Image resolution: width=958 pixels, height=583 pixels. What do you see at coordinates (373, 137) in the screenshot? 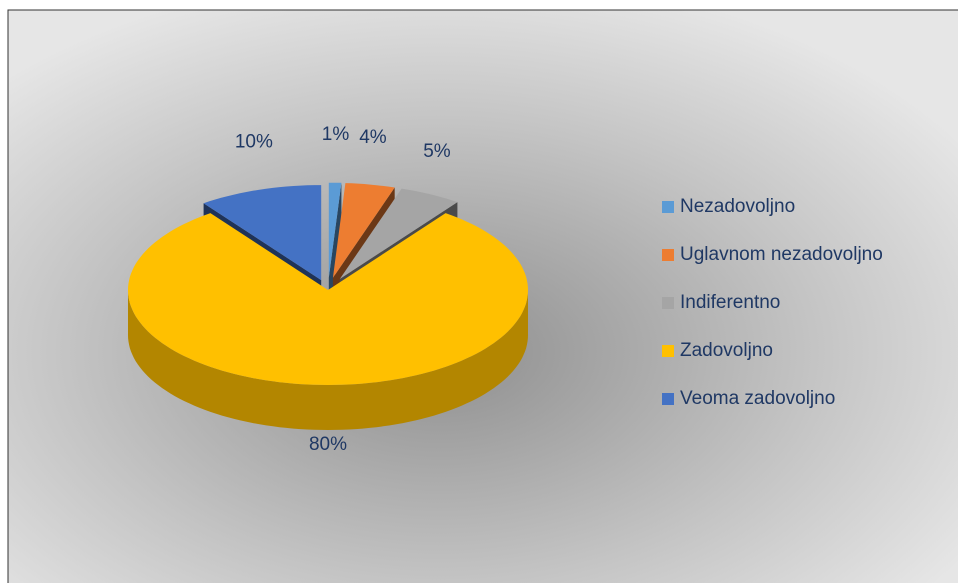
I see `data-label: 4%` at bounding box center [373, 137].